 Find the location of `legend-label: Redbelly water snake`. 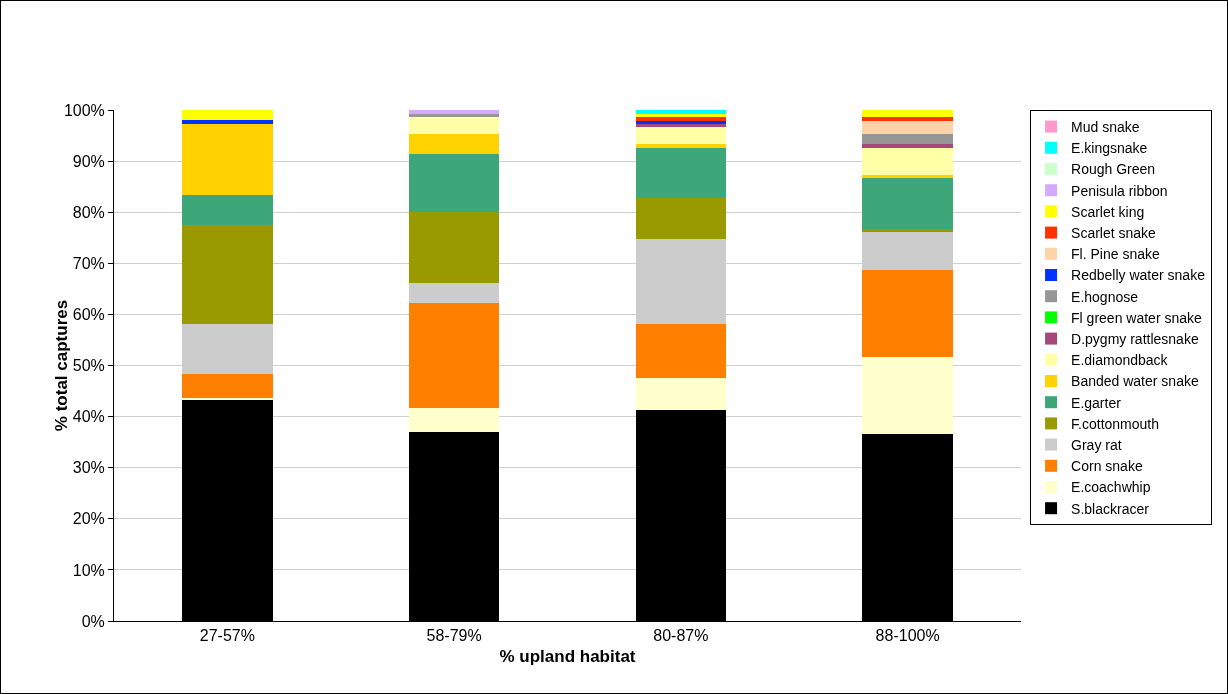

legend-label: Redbelly water snake is located at coordinates (1138, 275).